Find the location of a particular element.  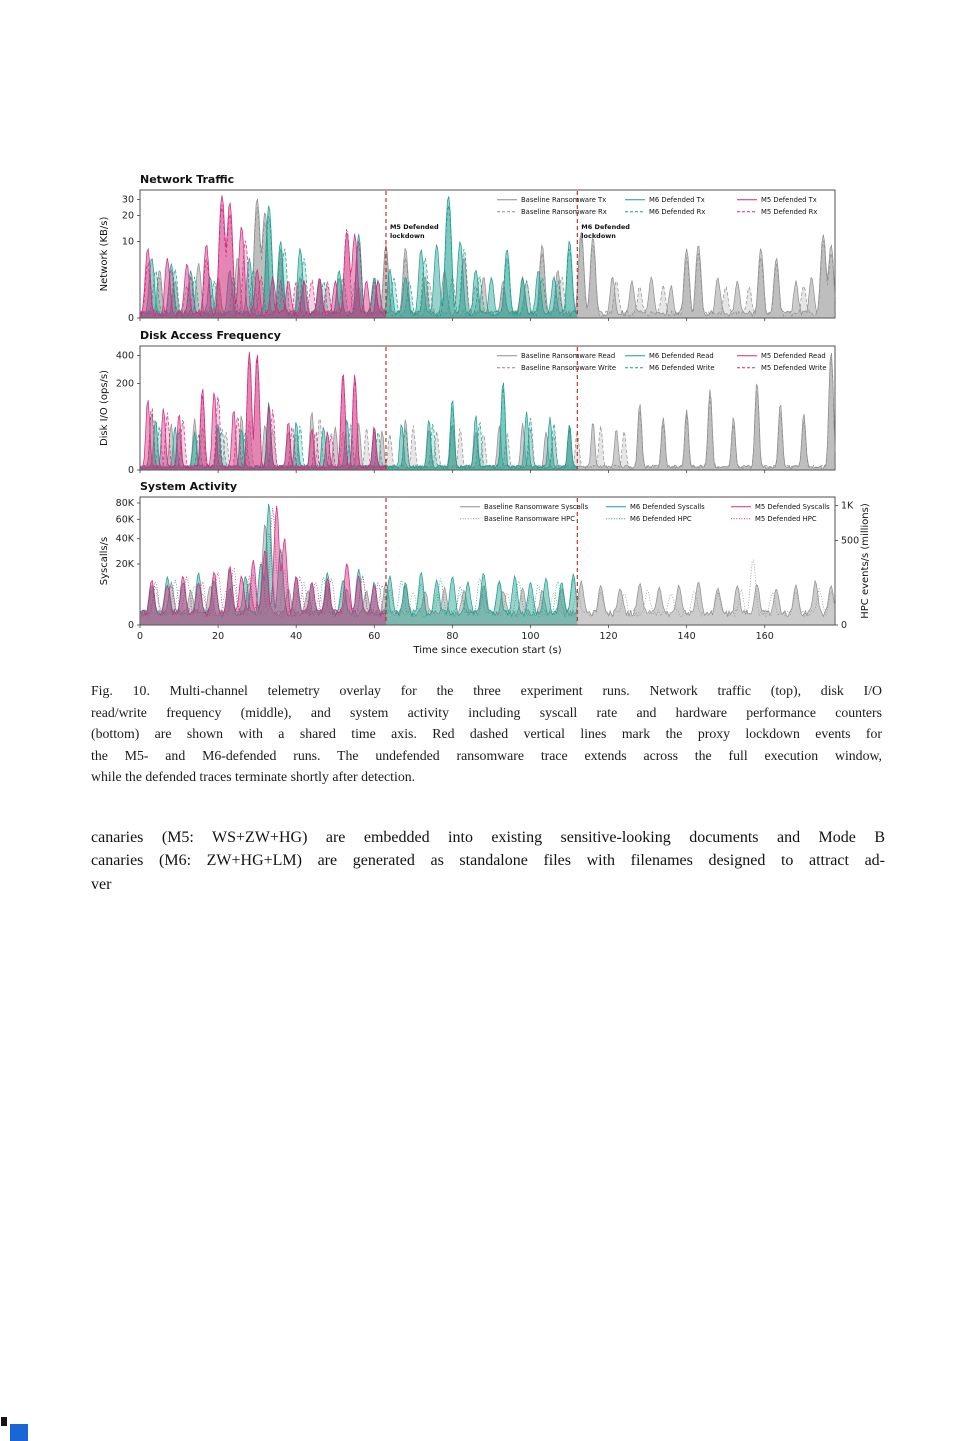

legend-label-baseline-ransomware-read: Baseline Ransomware Read is located at coordinates (568, 356).